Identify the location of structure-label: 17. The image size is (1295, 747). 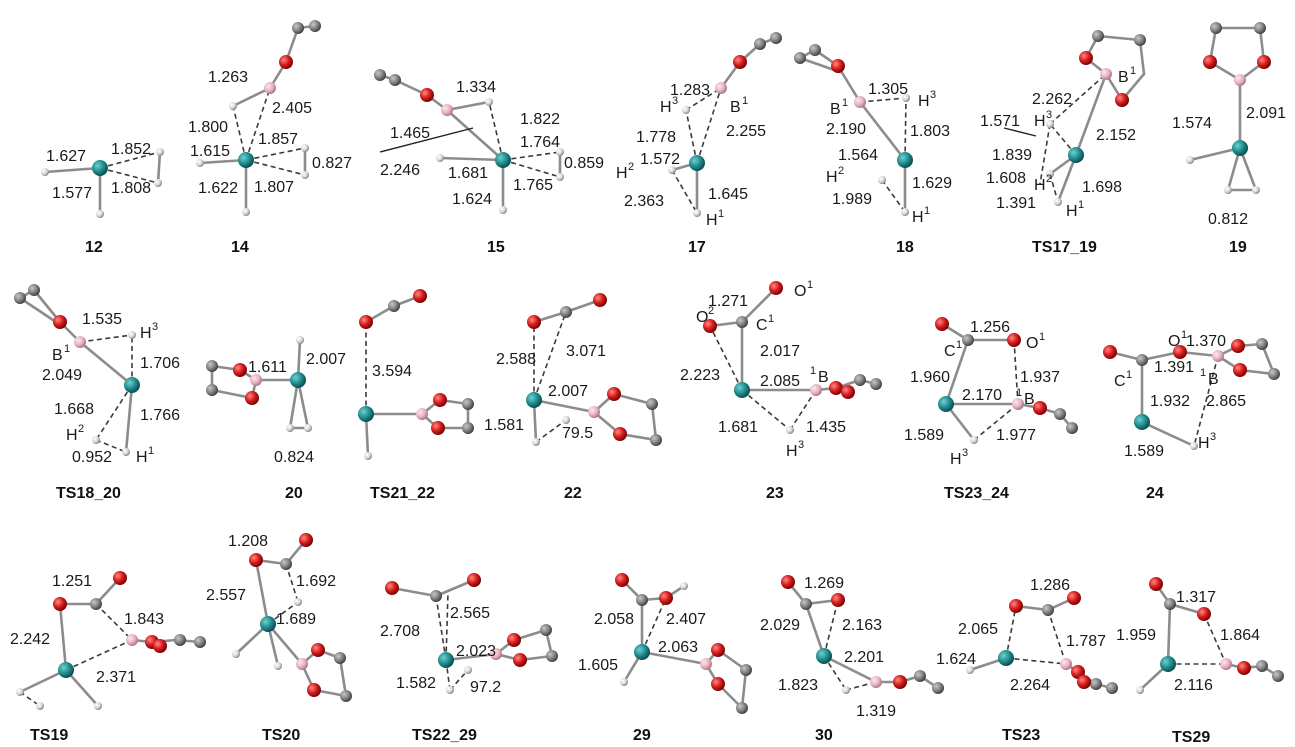
(697, 247).